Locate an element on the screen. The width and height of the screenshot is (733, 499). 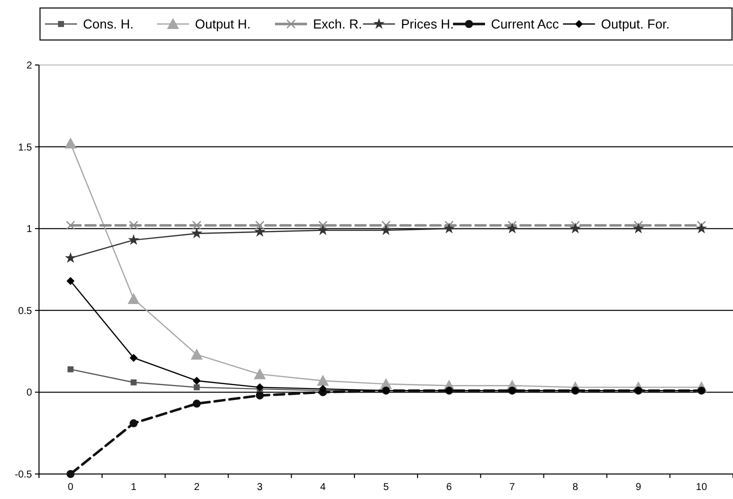
legend-label: Exch. R. is located at coordinates (337, 24).